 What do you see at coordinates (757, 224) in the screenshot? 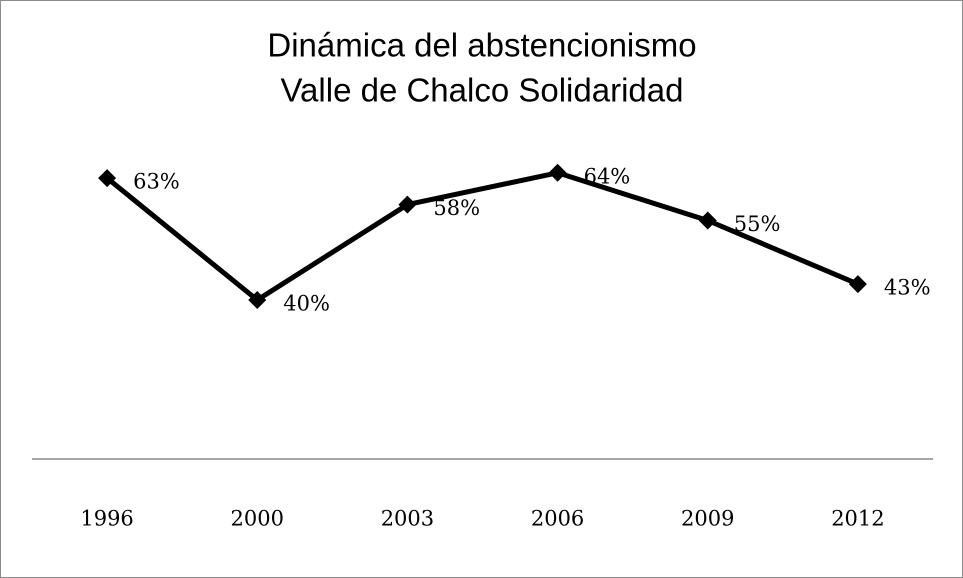
I see `data-label: 55%` at bounding box center [757, 224].